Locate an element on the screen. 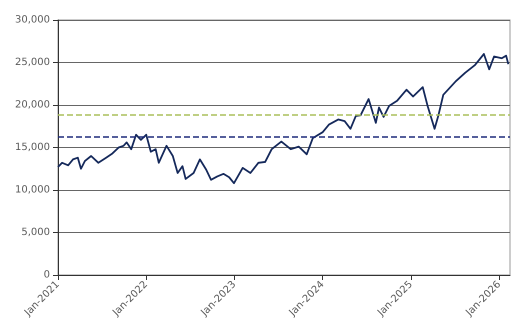 The image size is (526, 331). y-tick-label: 30,000 is located at coordinates (32, 20).